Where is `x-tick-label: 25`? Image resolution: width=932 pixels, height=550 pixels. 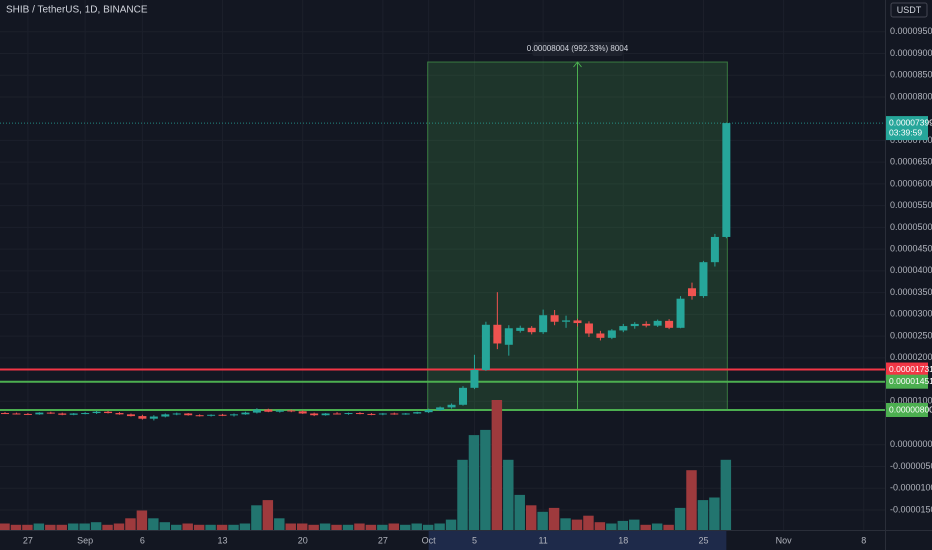
x-tick-label: 25 is located at coordinates (703, 540).